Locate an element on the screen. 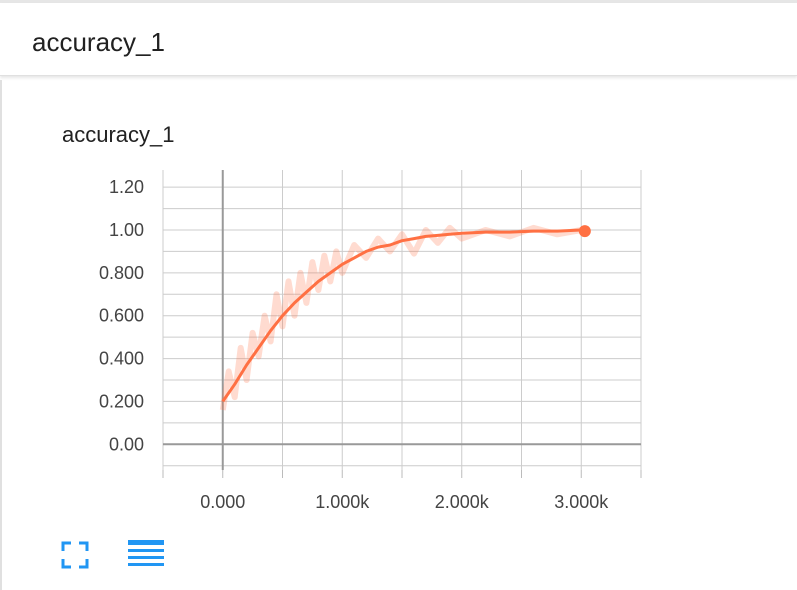  x-tick-label: 2.000k is located at coordinates (462, 502).